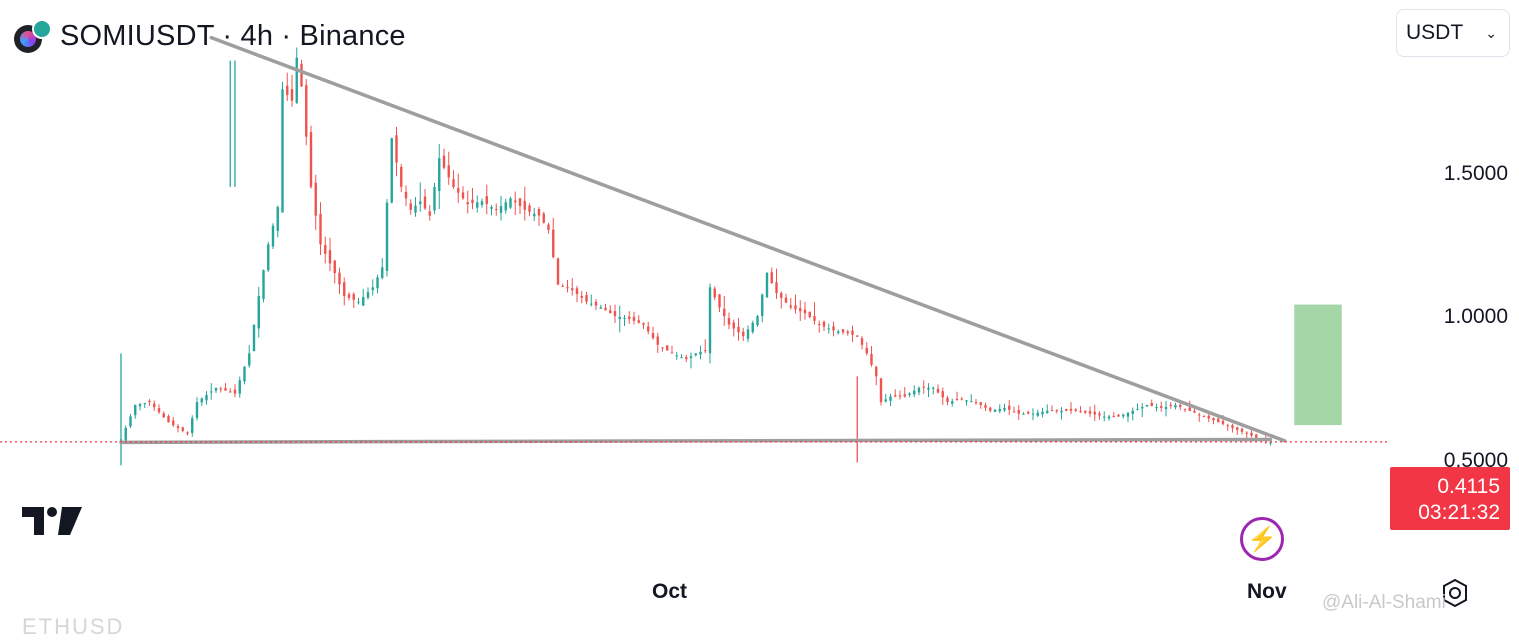 Image resolution: width=1519 pixels, height=640 pixels. I want to click on gear-icon, so click(1455, 593).